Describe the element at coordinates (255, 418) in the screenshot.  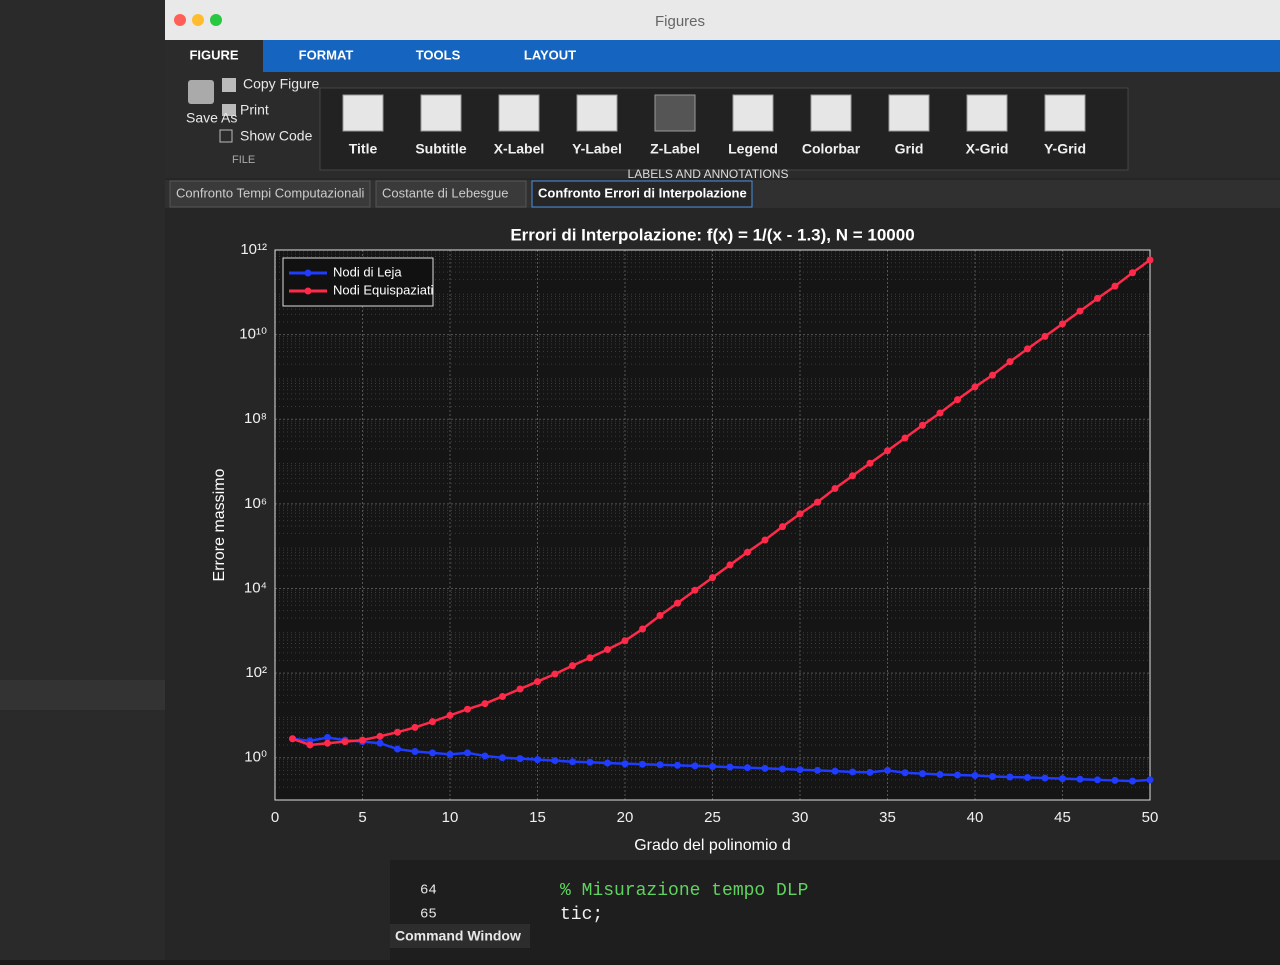
I see `y-tick-label: 10⁸` at that location.